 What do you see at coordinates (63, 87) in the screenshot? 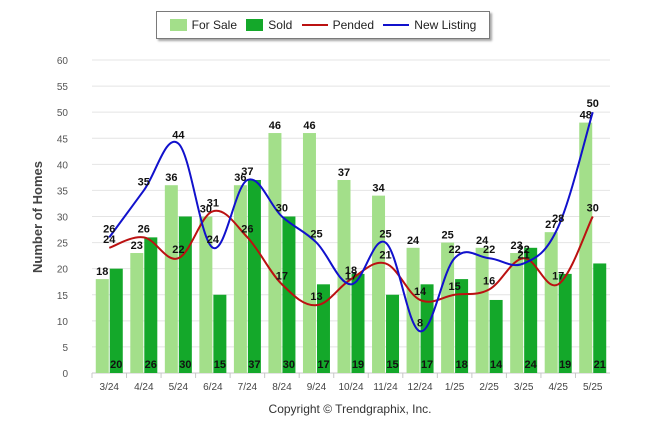
I see `y-tick-label: 55` at bounding box center [63, 87].